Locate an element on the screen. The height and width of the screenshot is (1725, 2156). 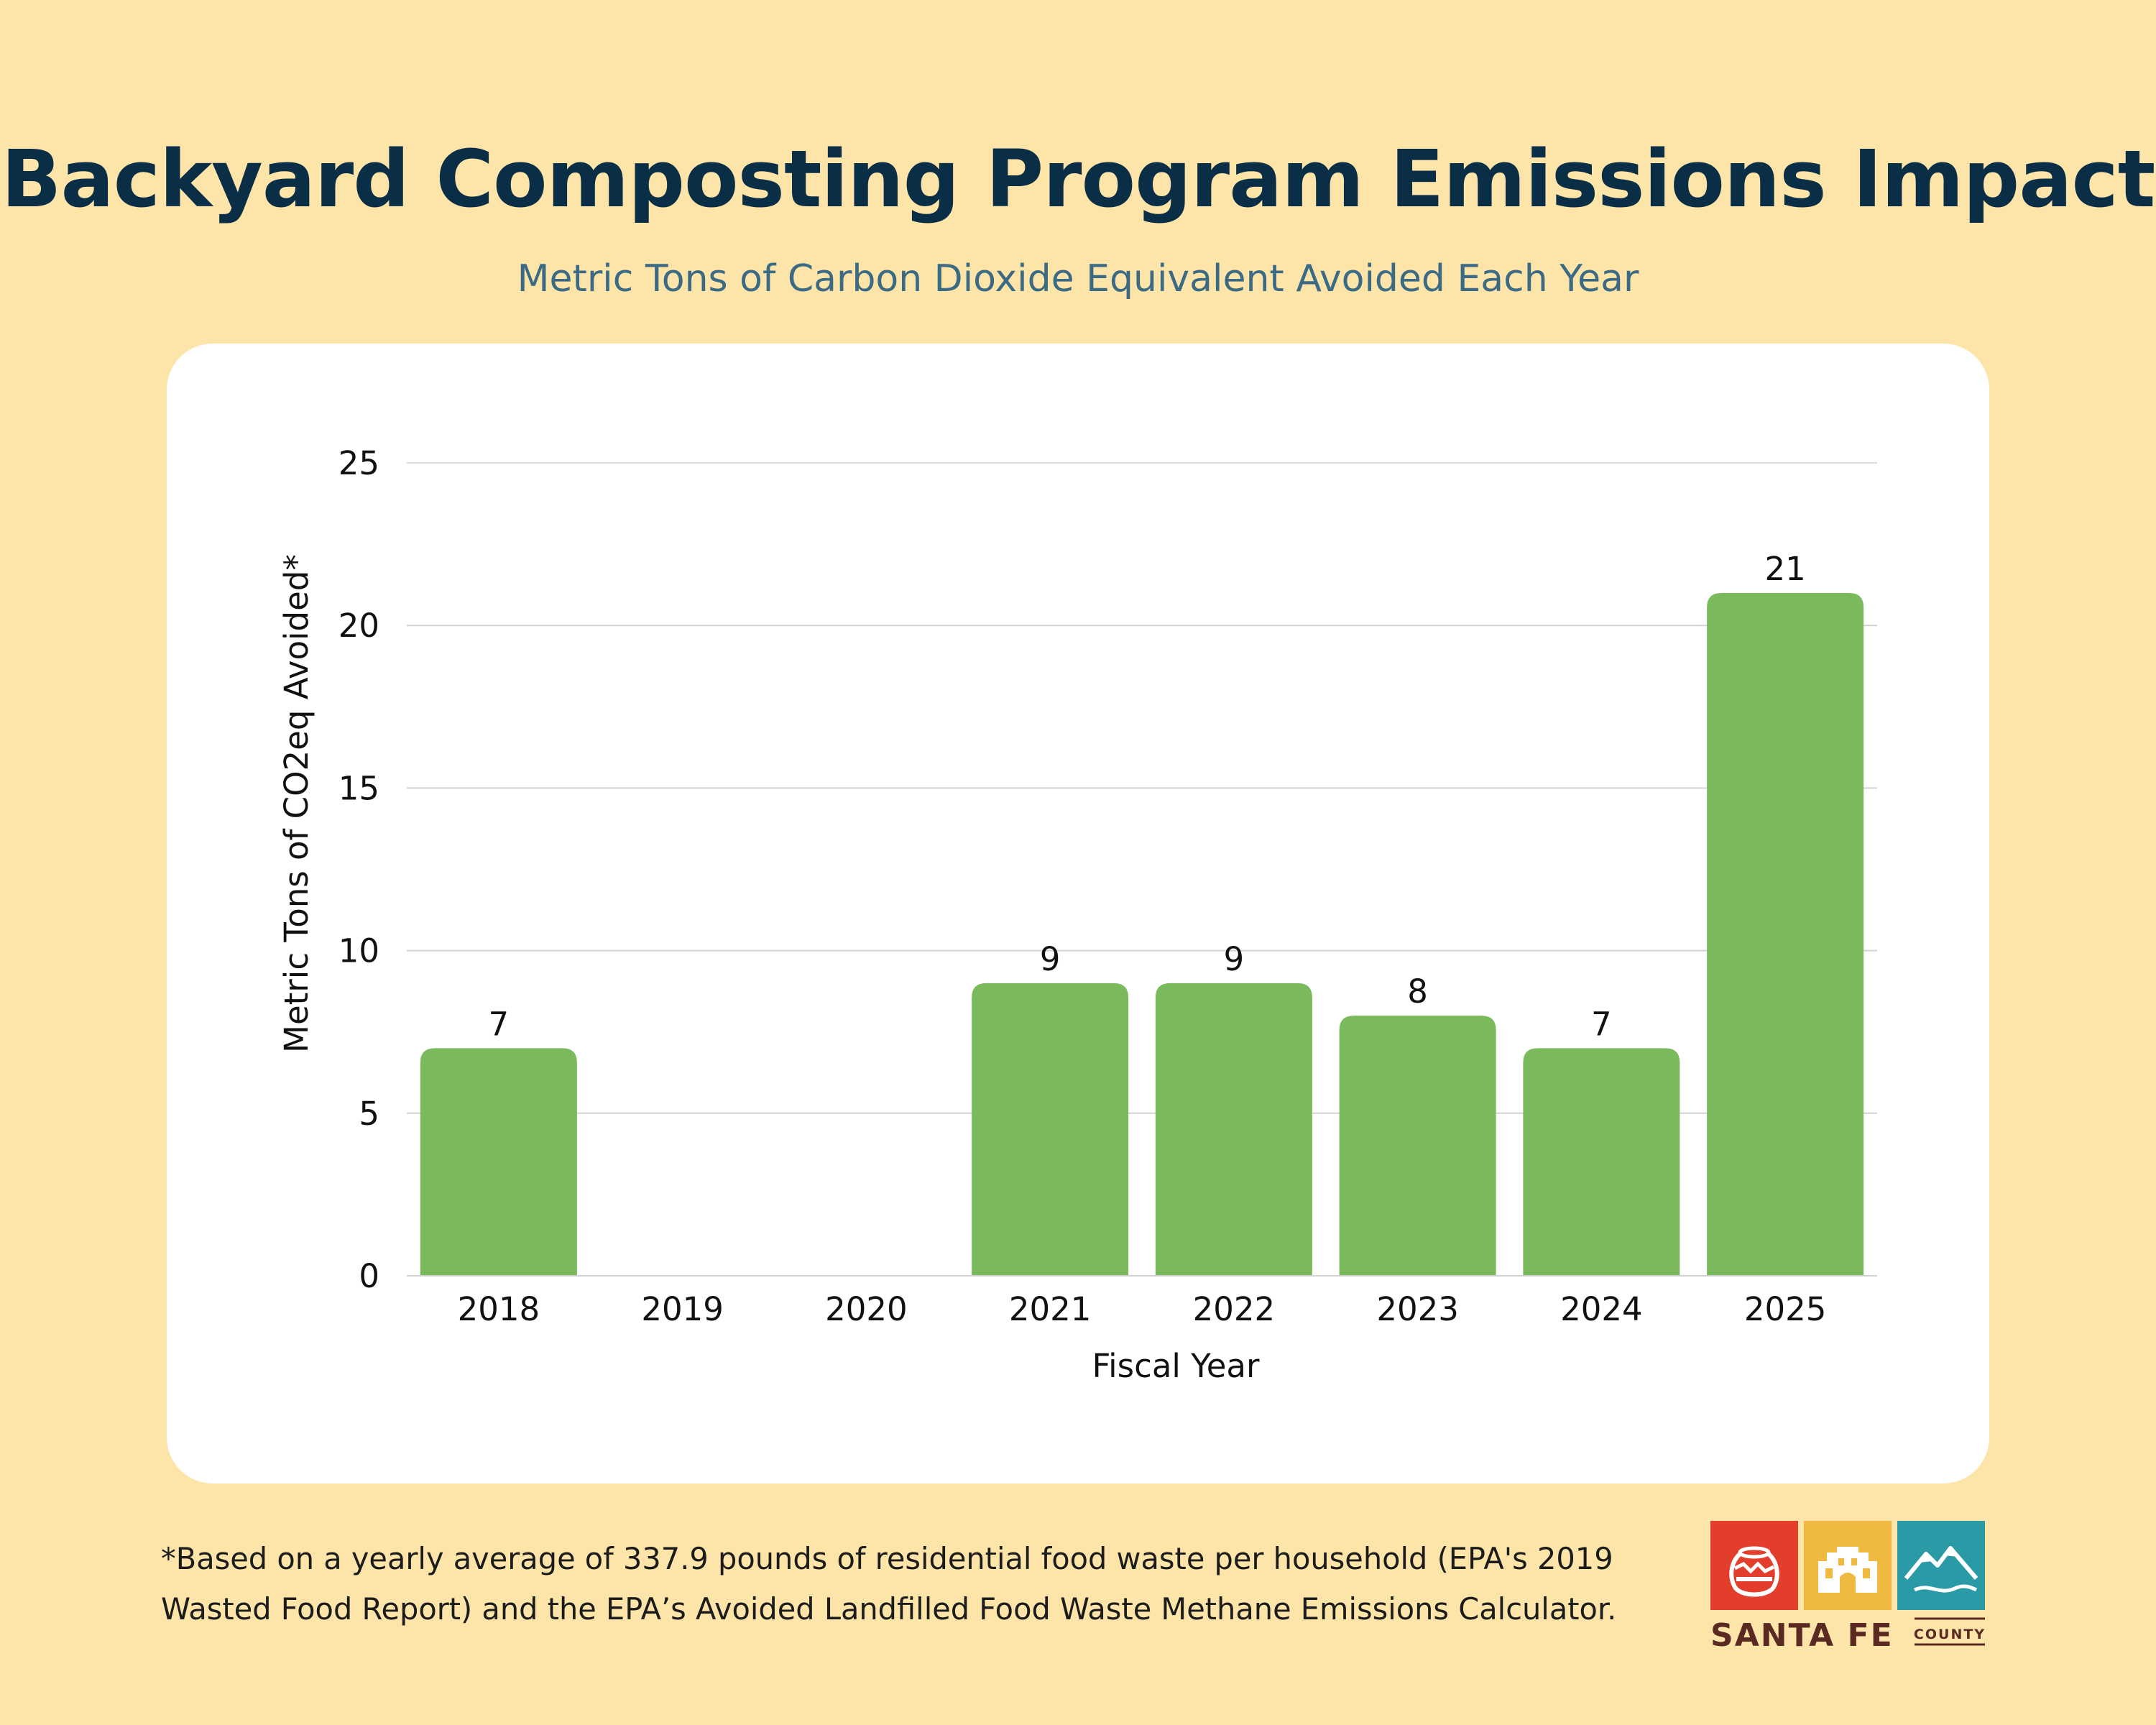
logo-county-text: COUNTY is located at coordinates (1950, 1634).